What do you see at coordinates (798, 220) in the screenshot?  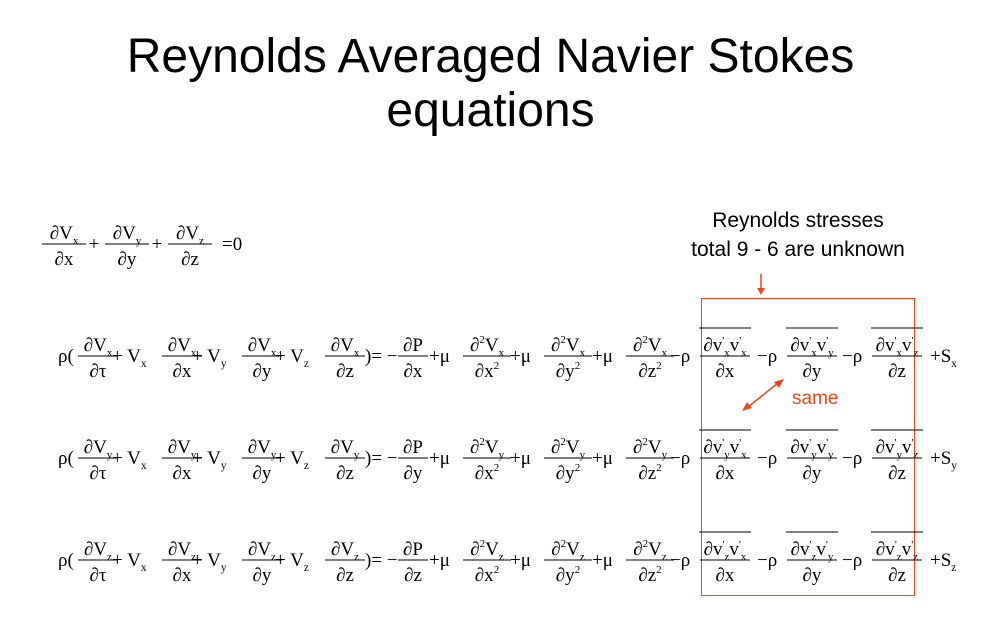 I see `stress-label-line-1: Reynolds stresses` at bounding box center [798, 220].